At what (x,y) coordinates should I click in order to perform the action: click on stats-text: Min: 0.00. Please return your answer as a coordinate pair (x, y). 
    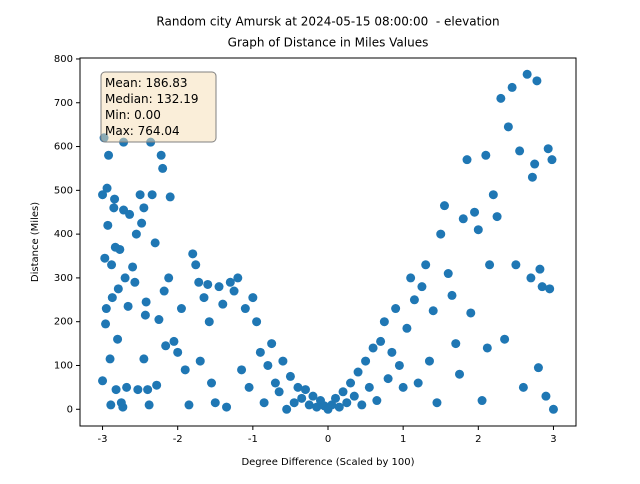
    Looking at the image, I should click on (133, 115).